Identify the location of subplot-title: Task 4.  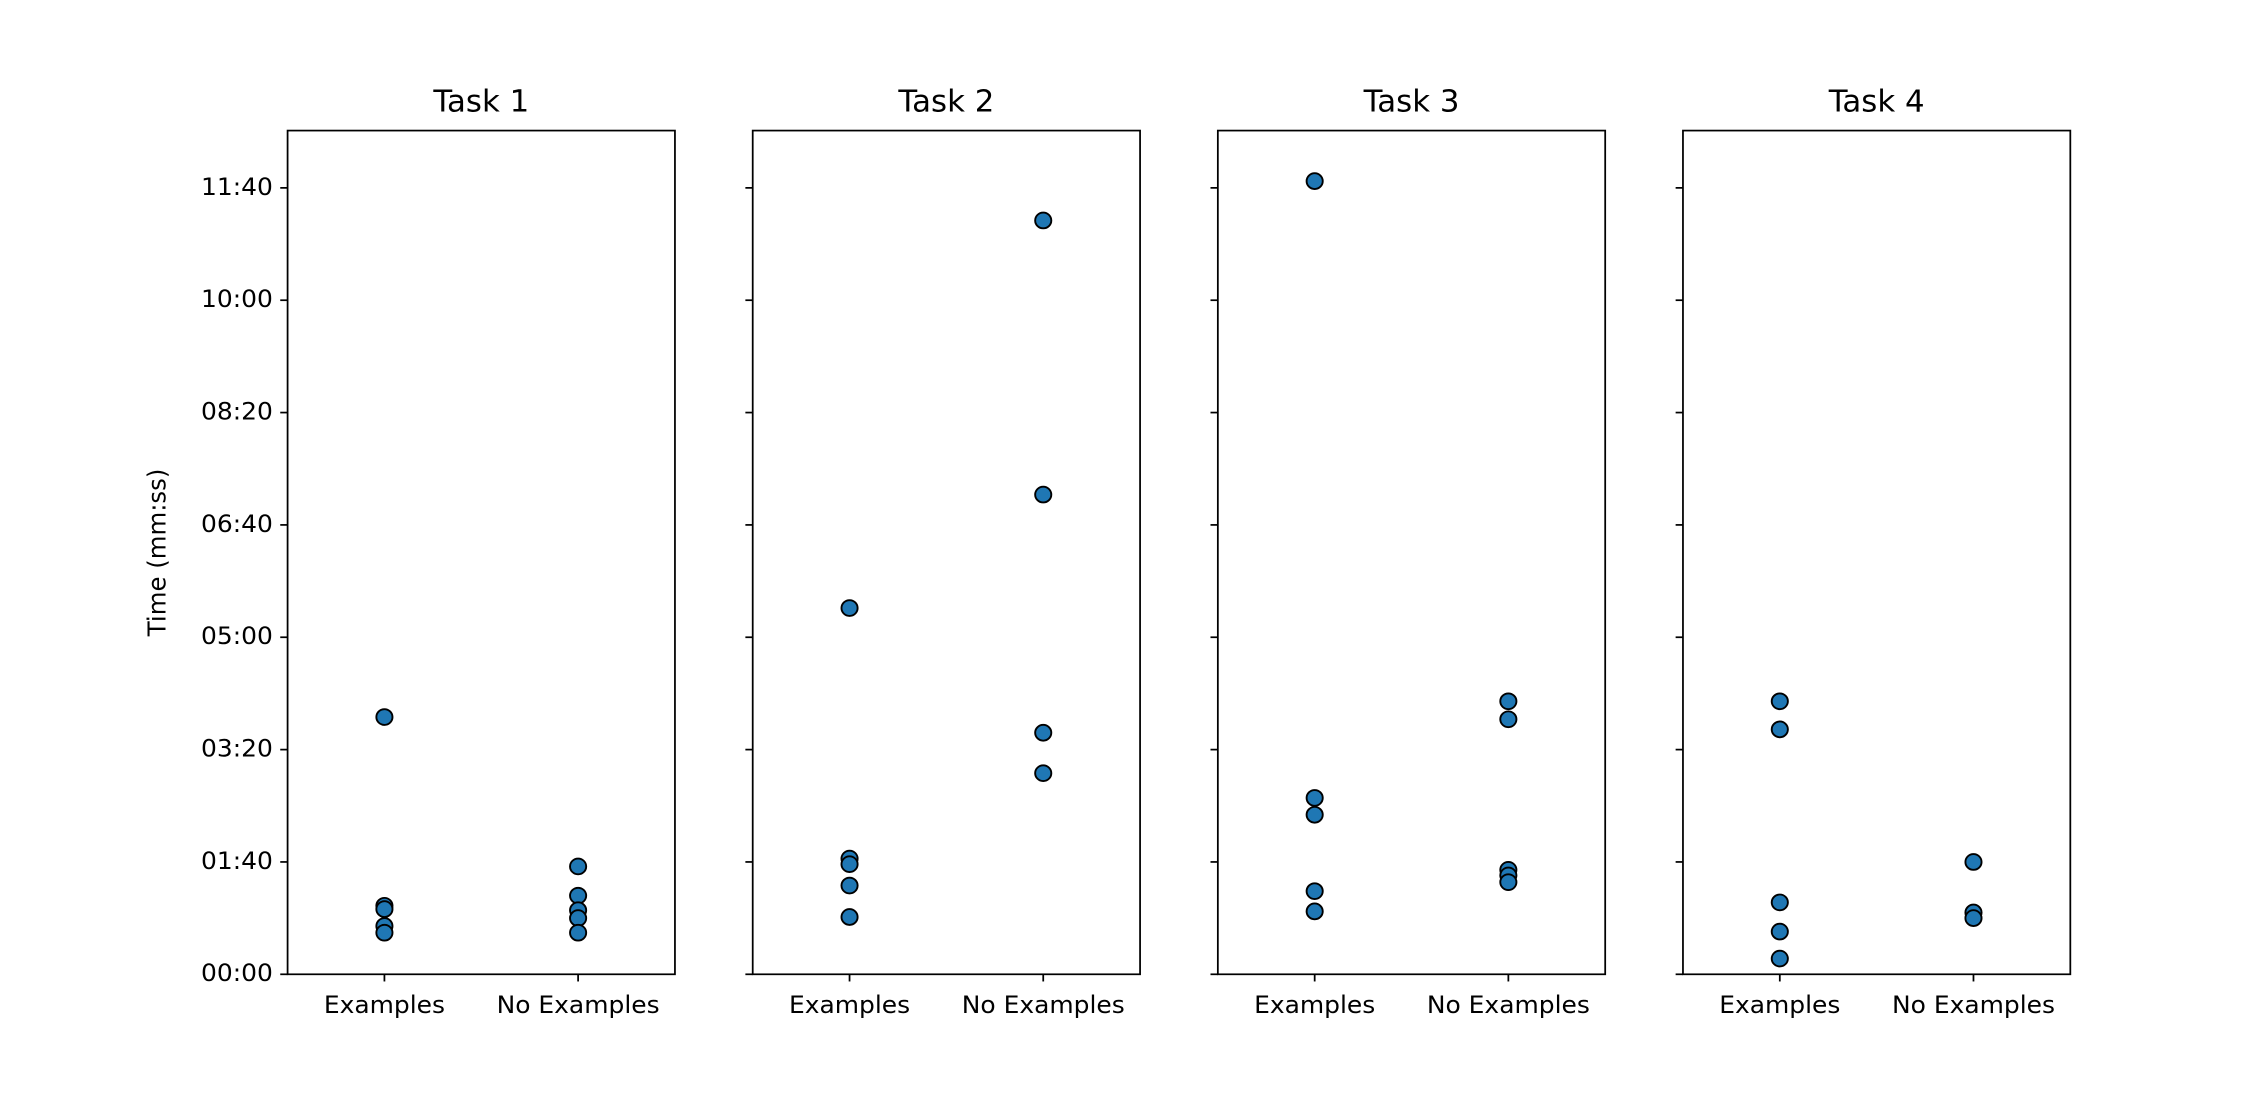
(1876, 102).